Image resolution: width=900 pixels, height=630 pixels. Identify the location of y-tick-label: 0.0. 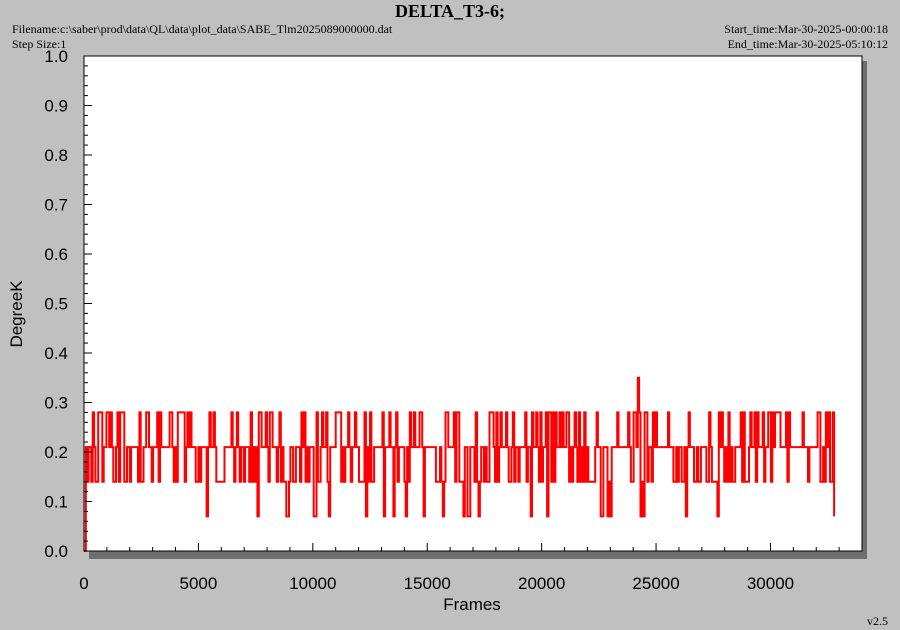
(56, 551).